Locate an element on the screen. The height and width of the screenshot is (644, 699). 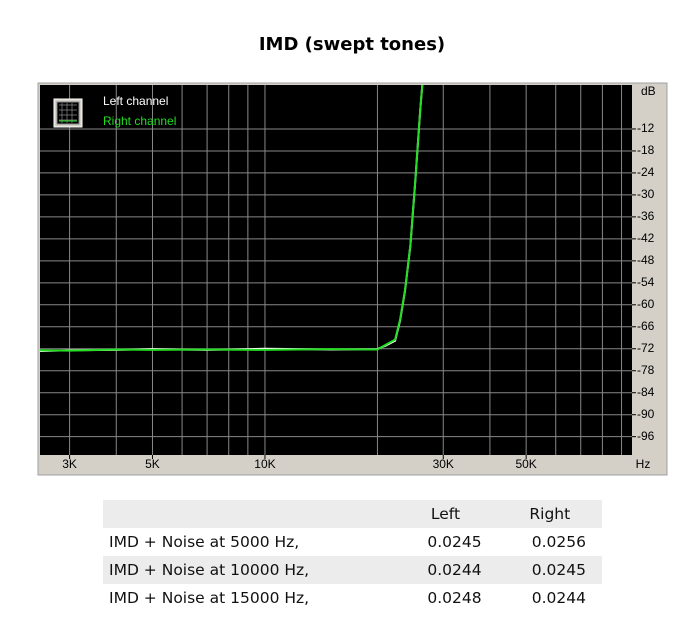
x-tick-label: 30K is located at coordinates (443, 464).